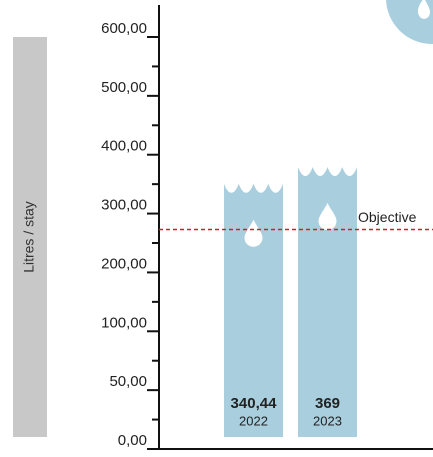 This screenshot has height=457, width=433. Describe the element at coordinates (124, 146) in the screenshot. I see `y-tick-label: 400,00` at that location.